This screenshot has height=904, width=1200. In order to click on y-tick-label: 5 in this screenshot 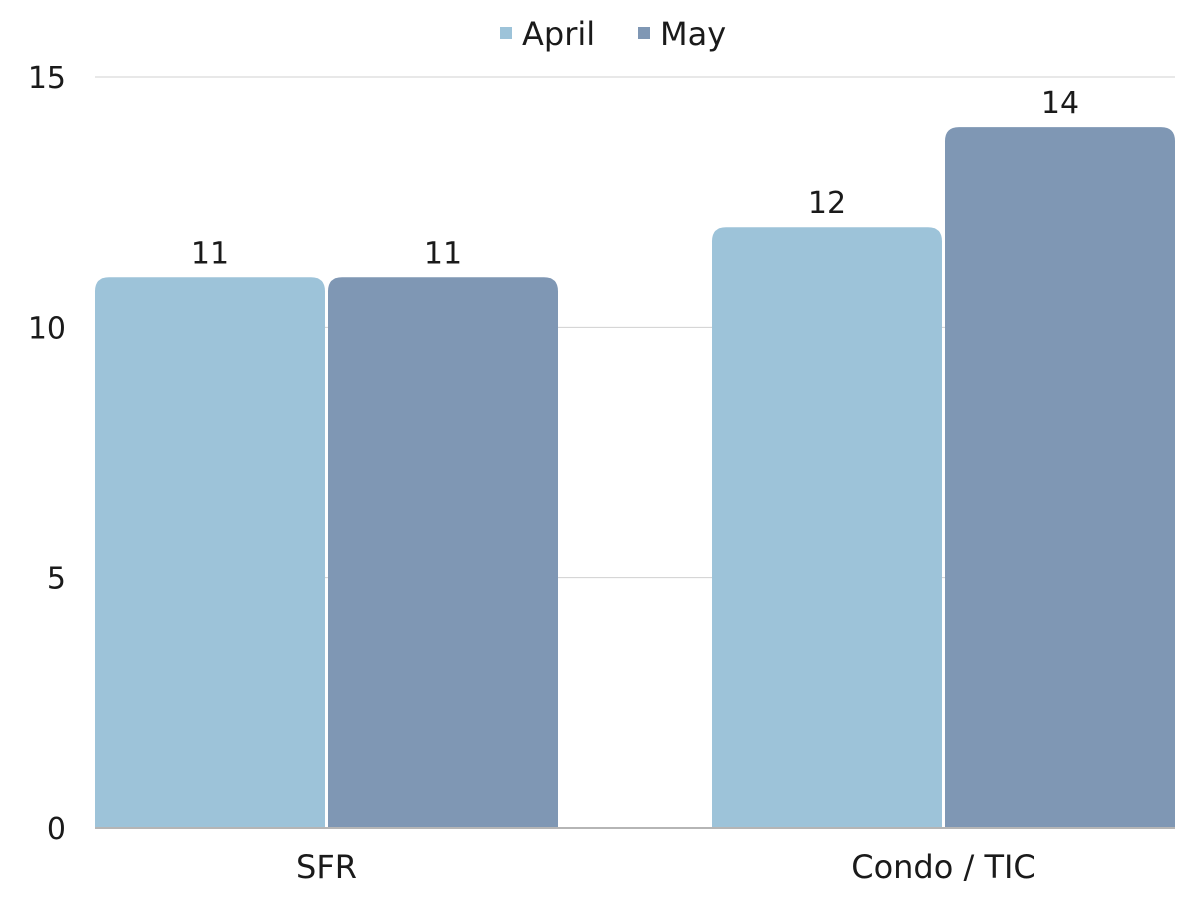, I will do `click(56, 579)`.